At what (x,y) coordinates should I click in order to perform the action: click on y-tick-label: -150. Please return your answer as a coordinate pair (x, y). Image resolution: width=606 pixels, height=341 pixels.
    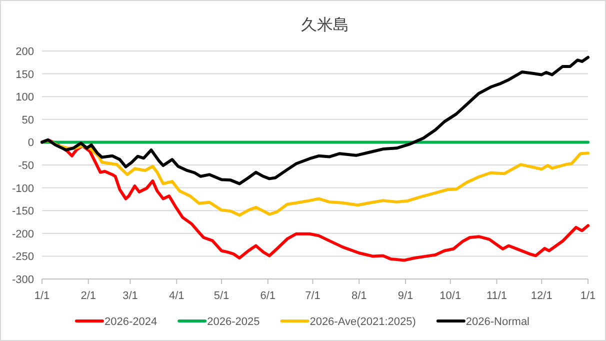
    Looking at the image, I should click on (23, 212).